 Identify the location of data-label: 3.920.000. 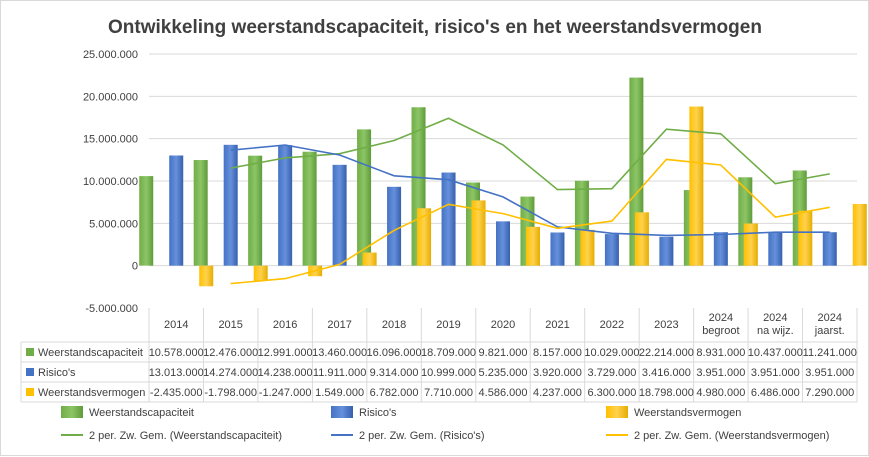
(557, 373).